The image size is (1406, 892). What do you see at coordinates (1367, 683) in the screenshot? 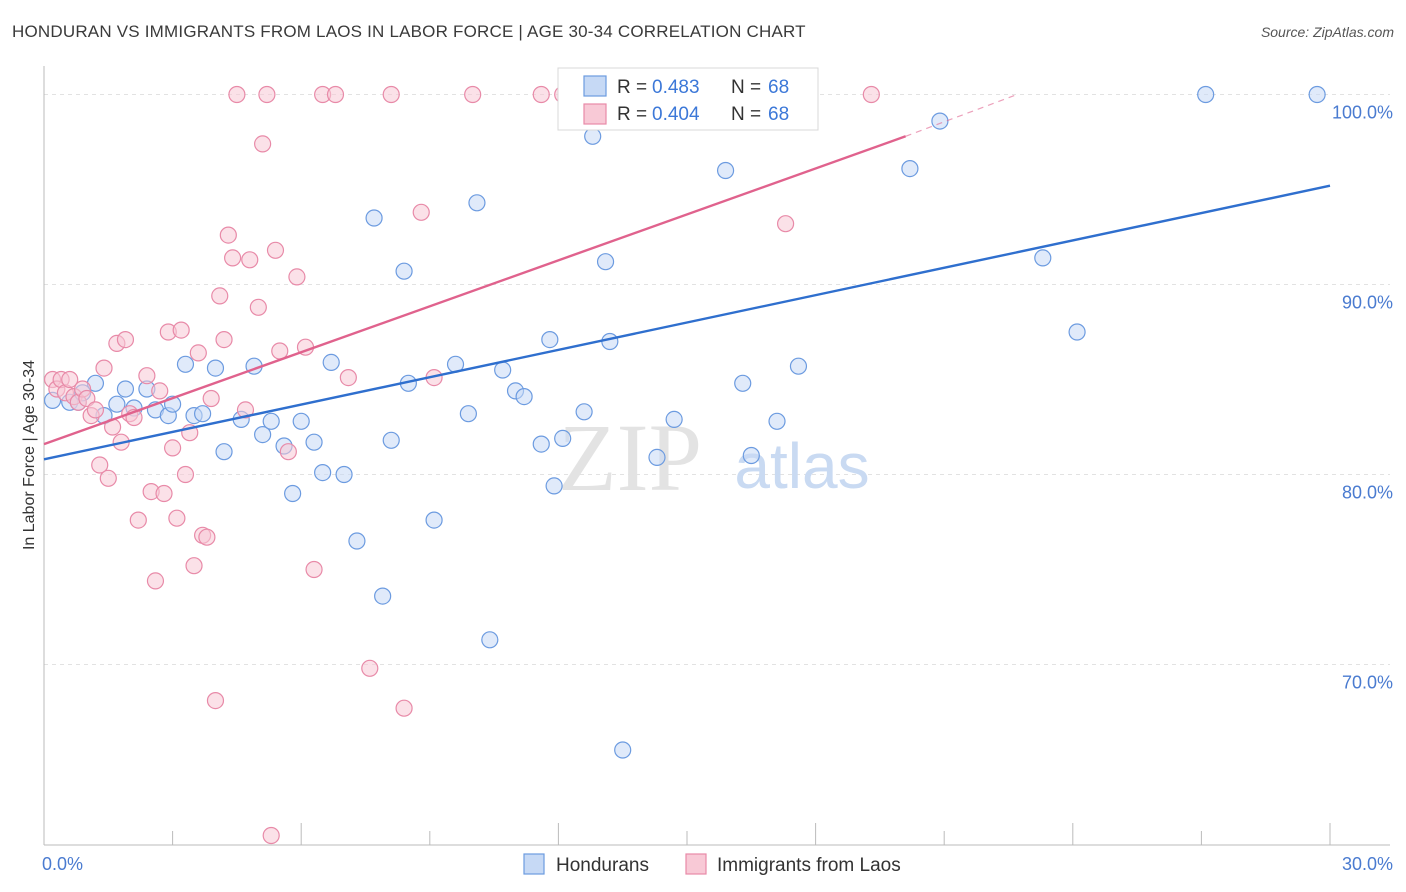
I see `y-tick-label-3: 70.0%` at bounding box center [1367, 683].